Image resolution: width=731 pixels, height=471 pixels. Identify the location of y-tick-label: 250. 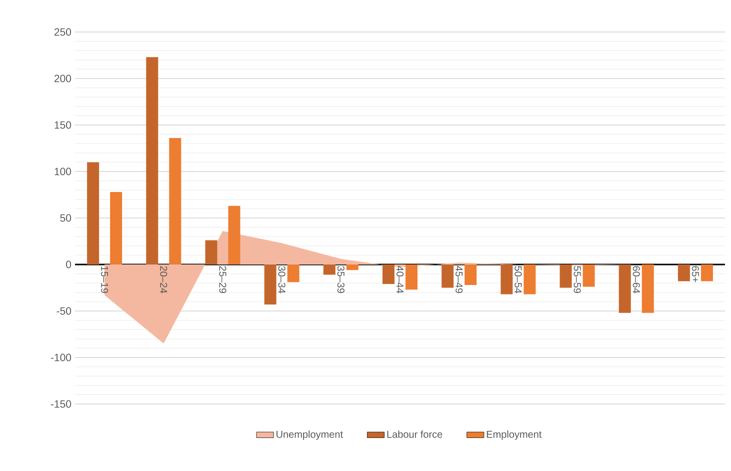
(63, 32).